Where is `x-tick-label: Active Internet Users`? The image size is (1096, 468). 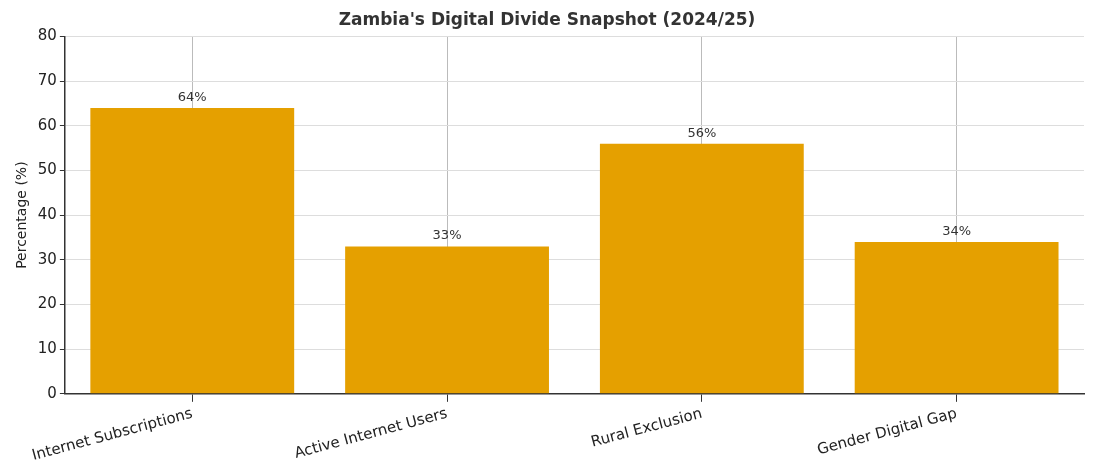
x-tick-label: Active Internet Users is located at coordinates (371, 432).